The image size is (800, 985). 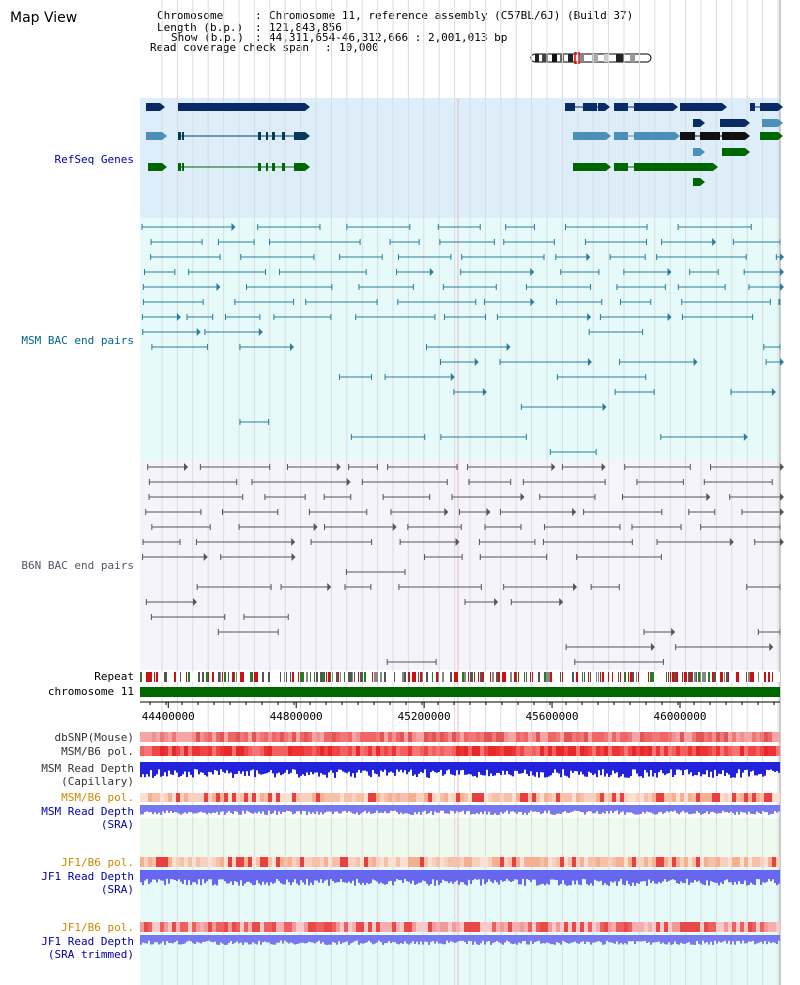 What do you see at coordinates (229, 47) in the screenshot?
I see `coverage-label: Read coverage check span` at bounding box center [229, 47].